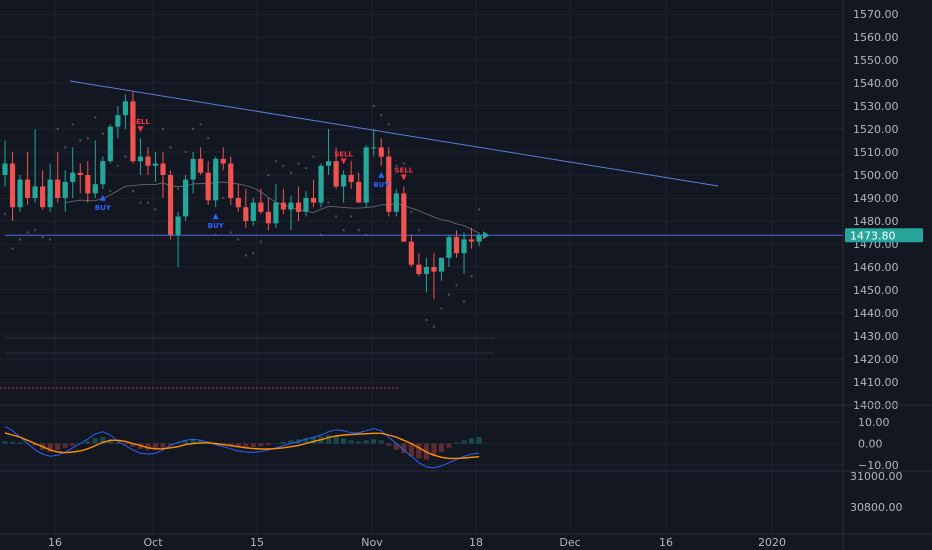 This screenshot has width=932, height=550. What do you see at coordinates (874, 422) in the screenshot?
I see `macd-tick-label: 10.00` at bounding box center [874, 422].